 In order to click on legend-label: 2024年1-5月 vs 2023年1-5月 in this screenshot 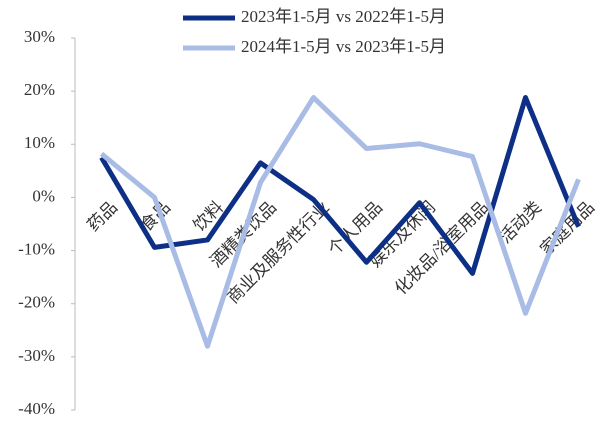, I will do `click(343, 46)`.